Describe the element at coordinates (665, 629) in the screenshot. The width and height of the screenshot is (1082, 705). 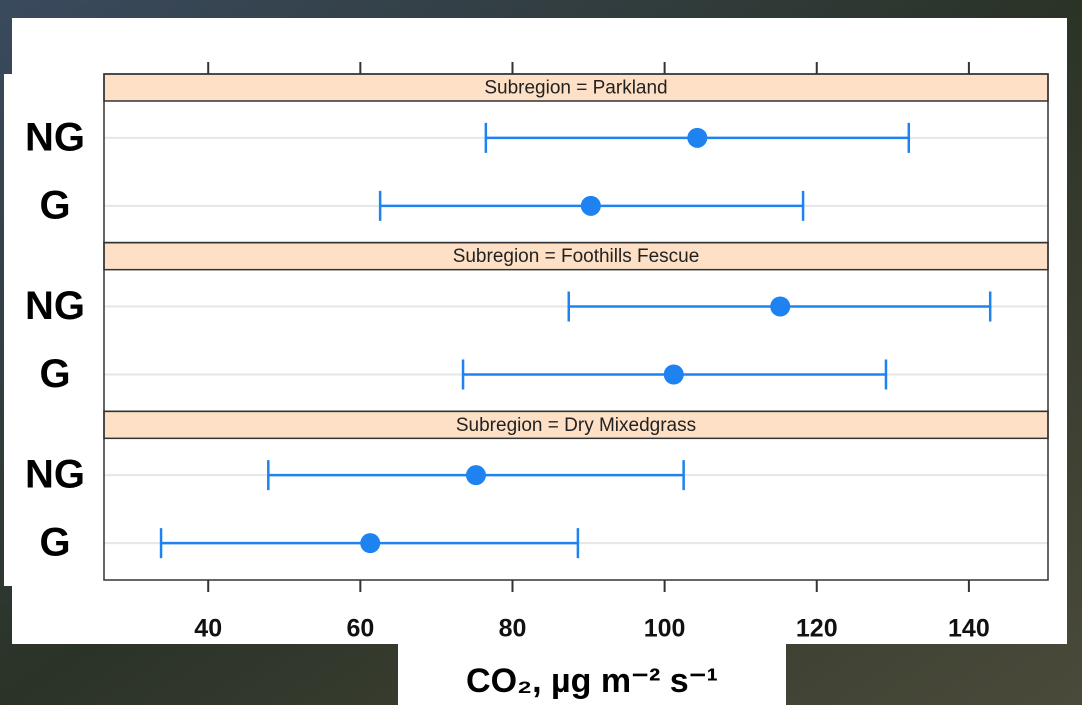
I see `x-tick-label: 100` at that location.